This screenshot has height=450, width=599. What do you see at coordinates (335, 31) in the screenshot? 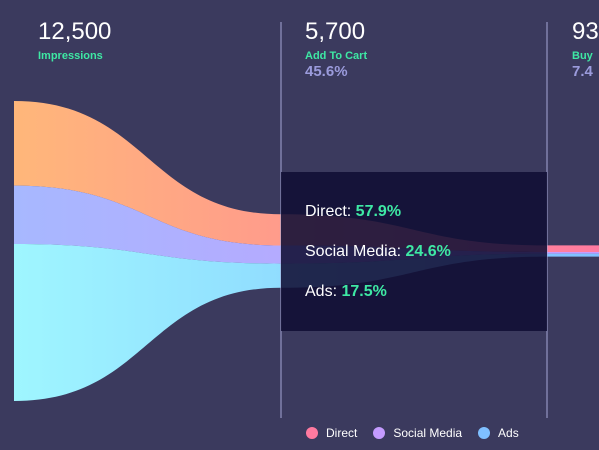
I see `stage-value: 5,700` at bounding box center [335, 31].